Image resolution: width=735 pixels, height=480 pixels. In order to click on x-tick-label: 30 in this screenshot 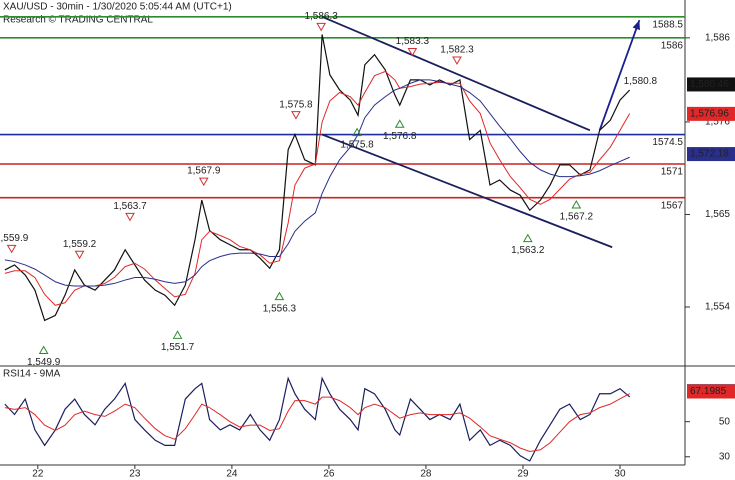, I will do `click(620, 474)`.